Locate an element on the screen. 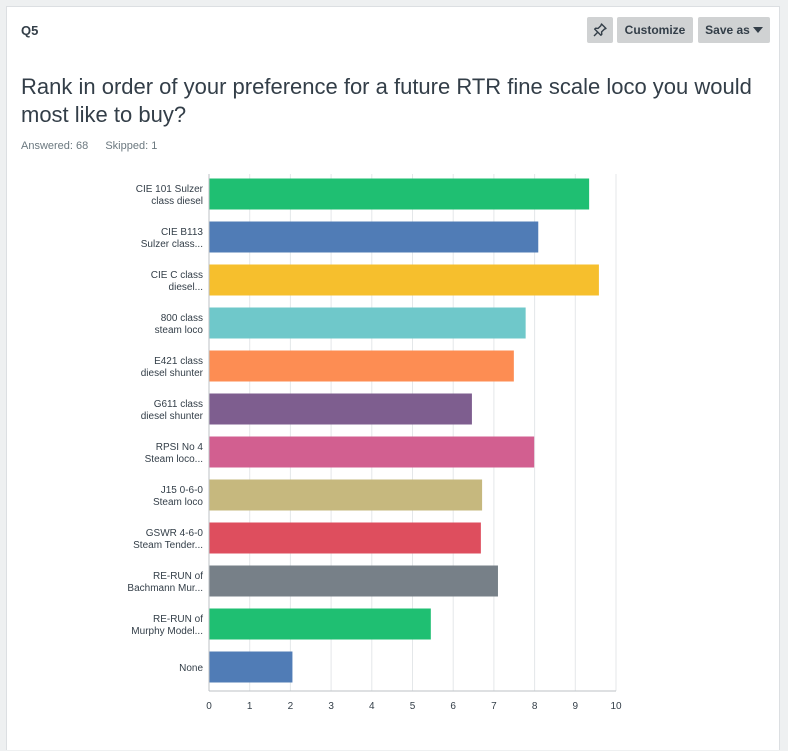 This screenshot has width=788, height=751. category-label-line: Steam loco is located at coordinates (178, 502).